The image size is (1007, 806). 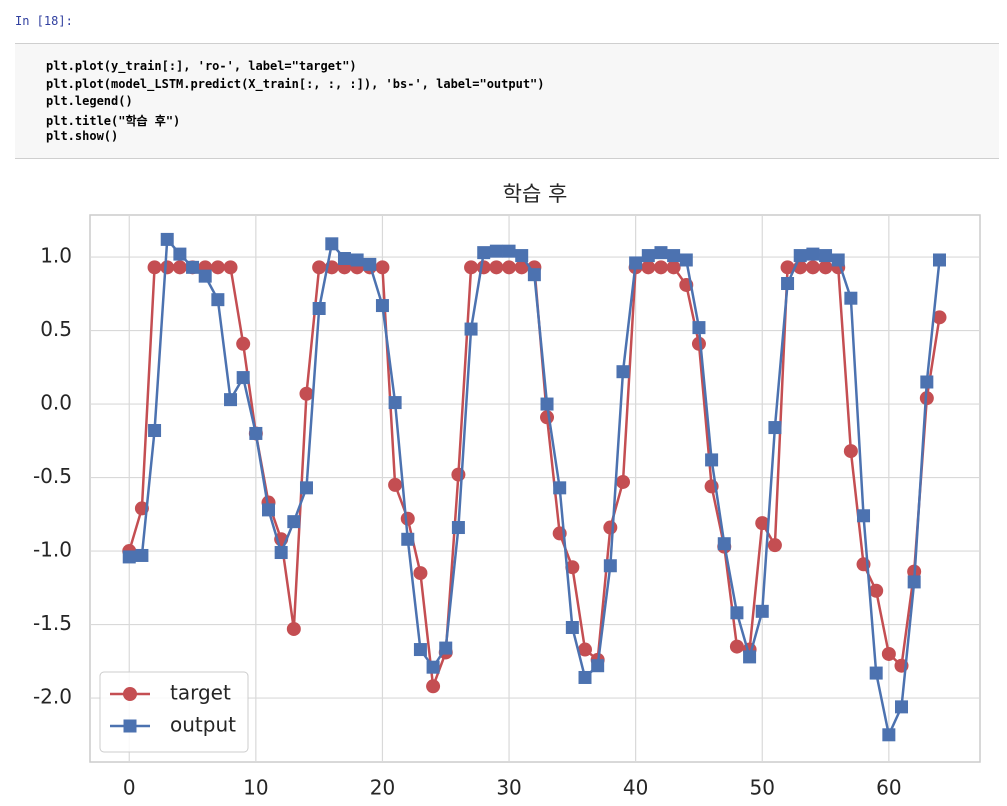 I want to click on y-tick-label: 1.0, so click(x=56, y=256).